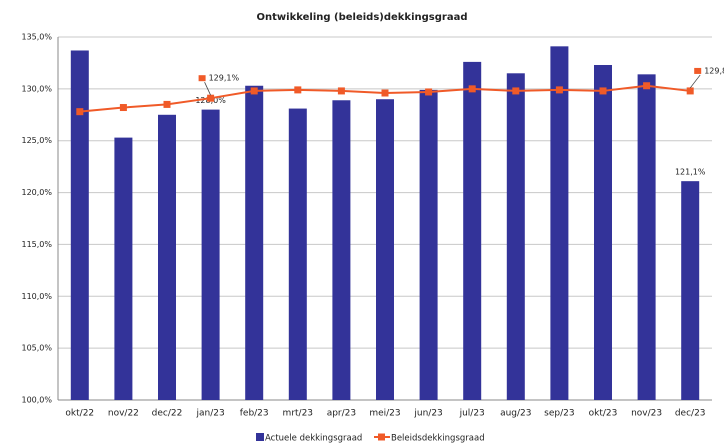 The image size is (724, 444). I want to click on y-tick-label: 105,0%, so click(36, 348).